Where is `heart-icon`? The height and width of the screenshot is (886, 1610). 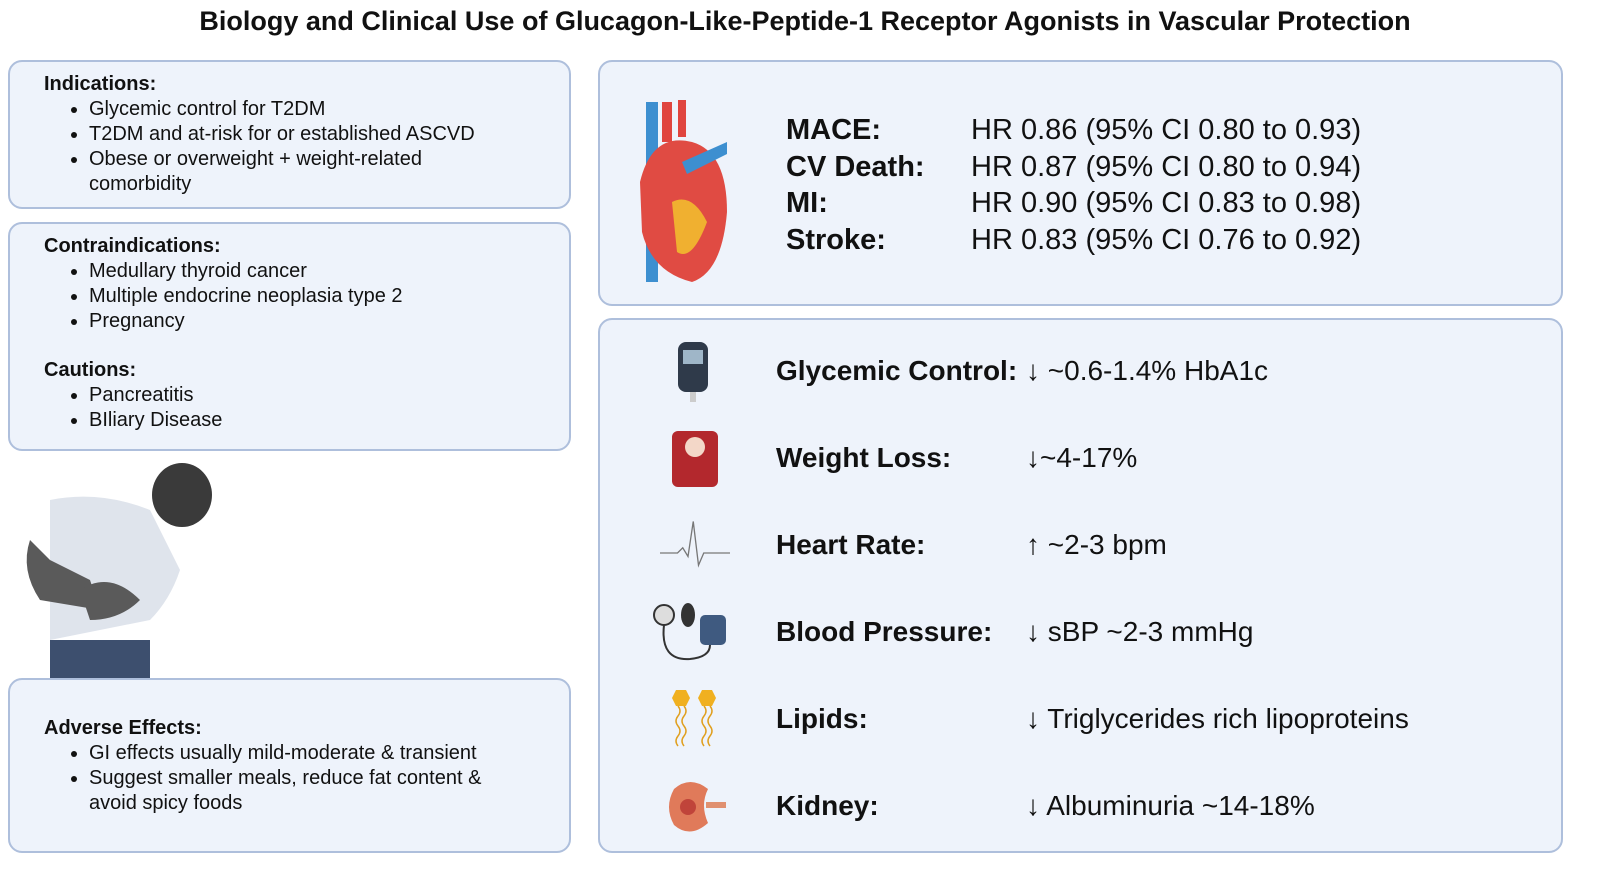 heart-icon is located at coordinates (683, 191).